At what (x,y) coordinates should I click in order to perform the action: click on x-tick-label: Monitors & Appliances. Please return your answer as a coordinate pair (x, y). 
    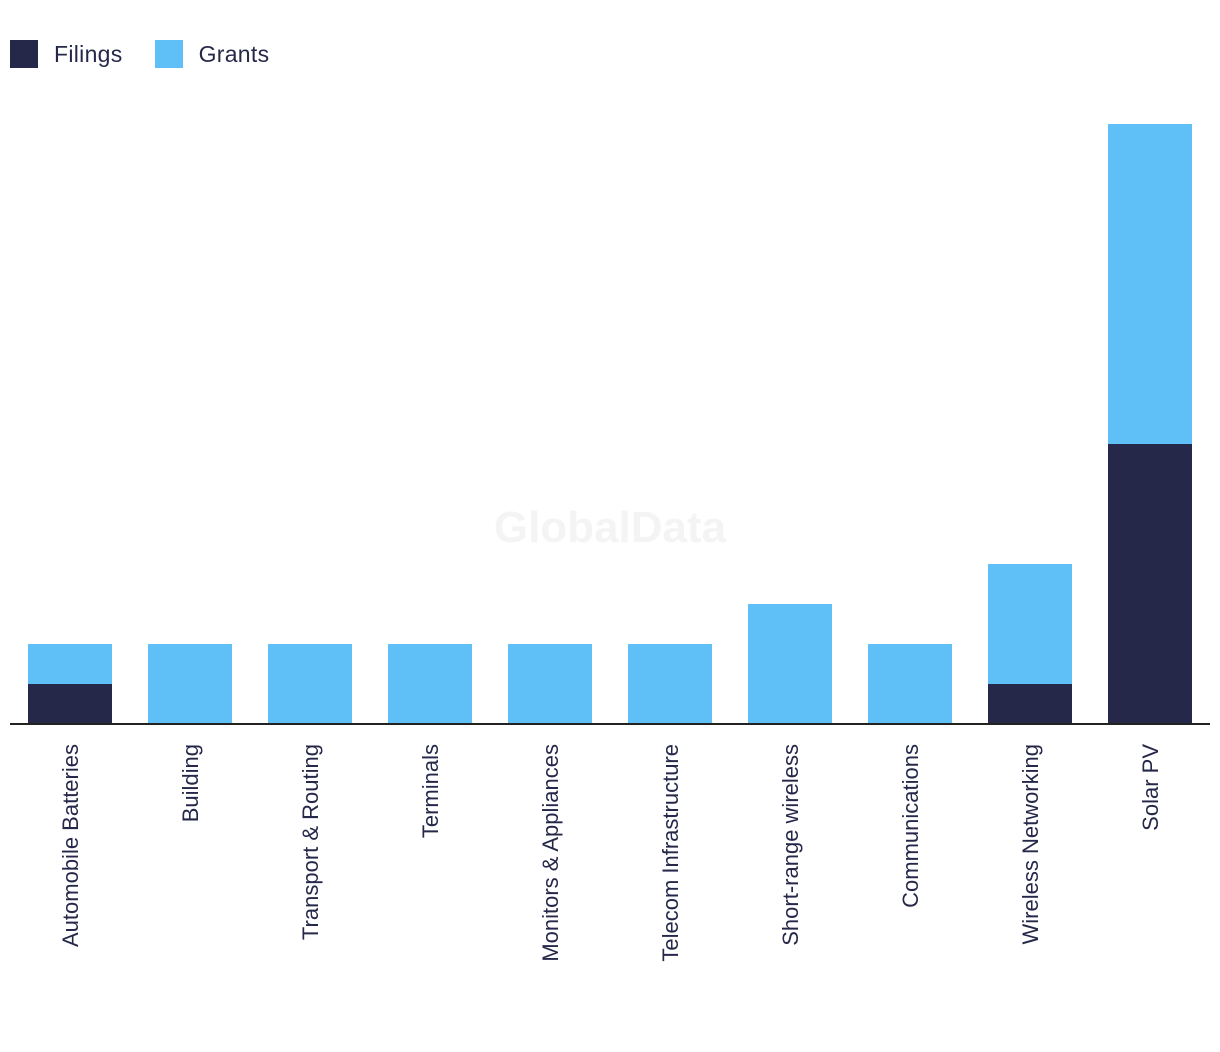
    Looking at the image, I should click on (550, 853).